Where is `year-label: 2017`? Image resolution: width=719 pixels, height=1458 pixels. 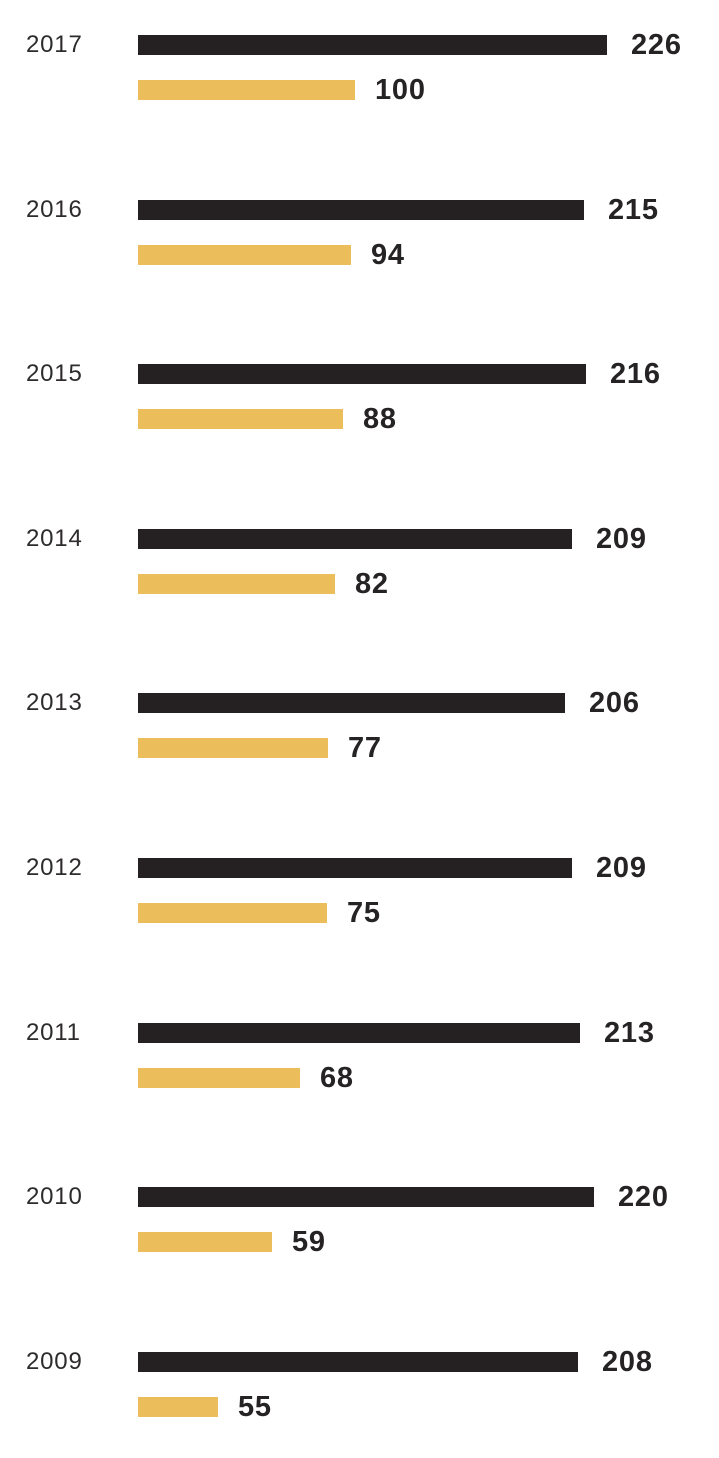
year-label: 2017 is located at coordinates (54, 44).